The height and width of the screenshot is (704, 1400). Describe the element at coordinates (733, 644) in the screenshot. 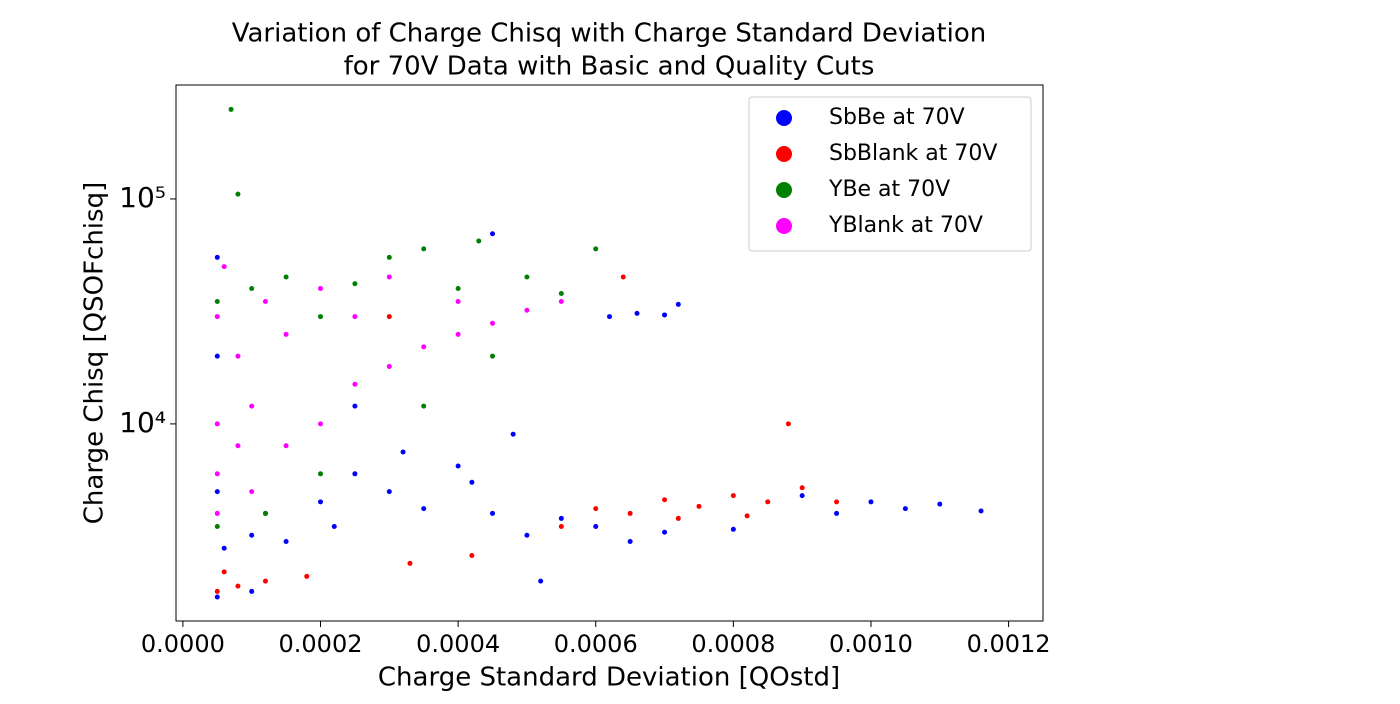

I see `x-tick-label: 0.0008` at that location.